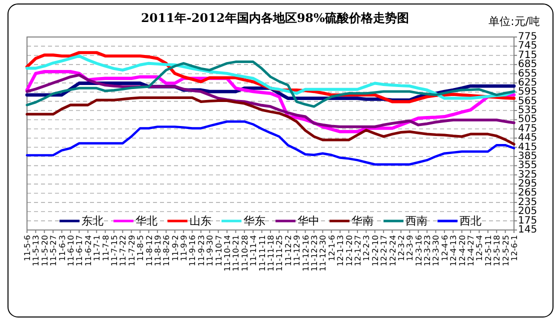 The height and width of the screenshot is (323, 558). Describe the element at coordinates (305, 253) in the screenshot. I see `x-tick-label: 11-12-16` at that location.